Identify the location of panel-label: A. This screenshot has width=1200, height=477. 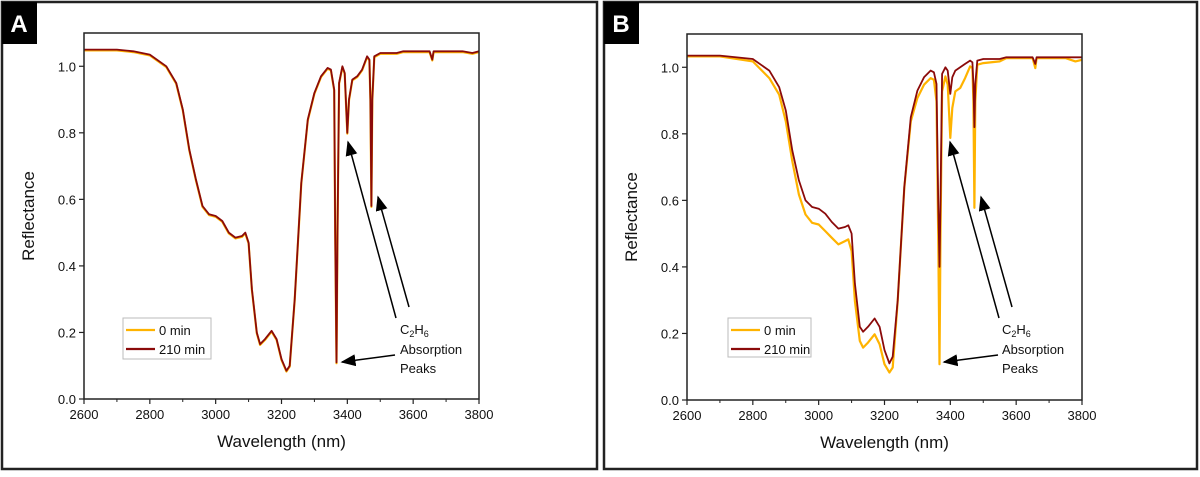
(18, 24).